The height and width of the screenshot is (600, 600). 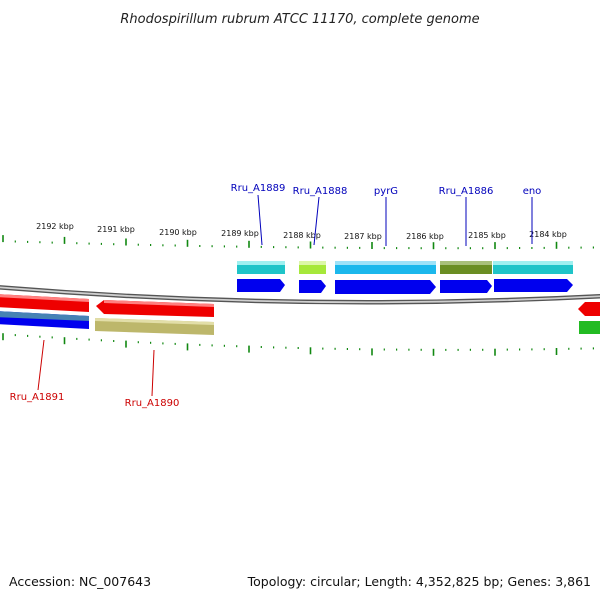 I want to click on accession-text: Accession: NC_007643, so click(x=80, y=581).